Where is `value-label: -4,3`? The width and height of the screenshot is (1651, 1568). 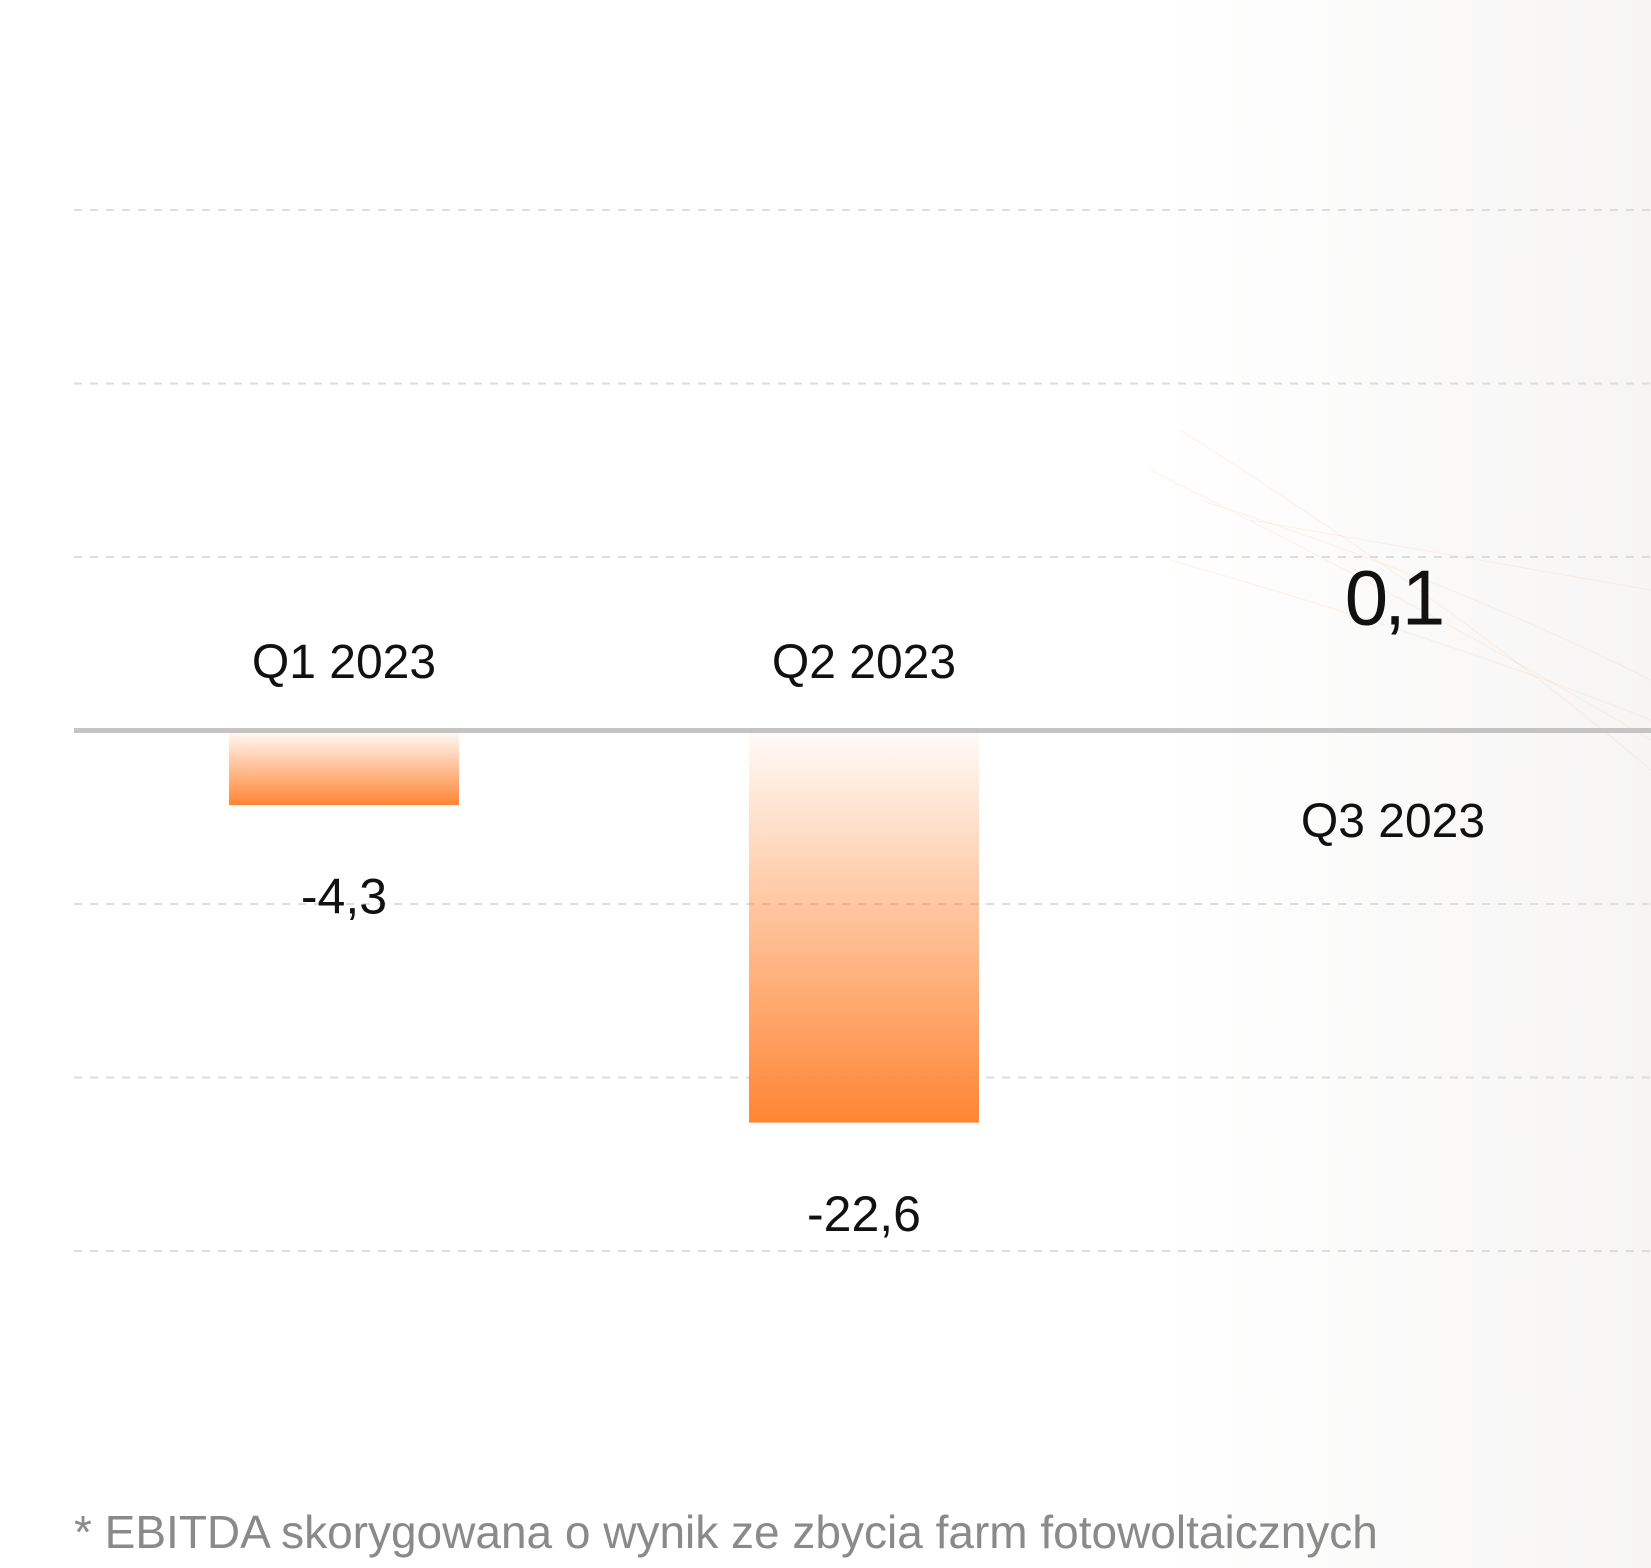 value-label: -4,3 is located at coordinates (344, 896).